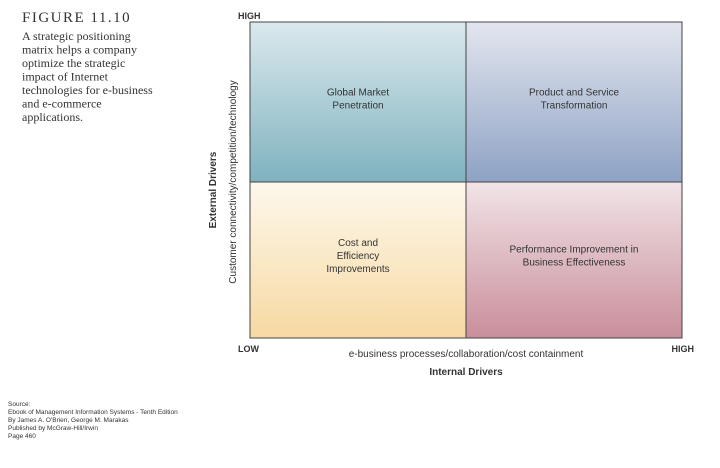  What do you see at coordinates (574, 250) in the screenshot?
I see `quadrant-label: Performance Improvement in` at bounding box center [574, 250].